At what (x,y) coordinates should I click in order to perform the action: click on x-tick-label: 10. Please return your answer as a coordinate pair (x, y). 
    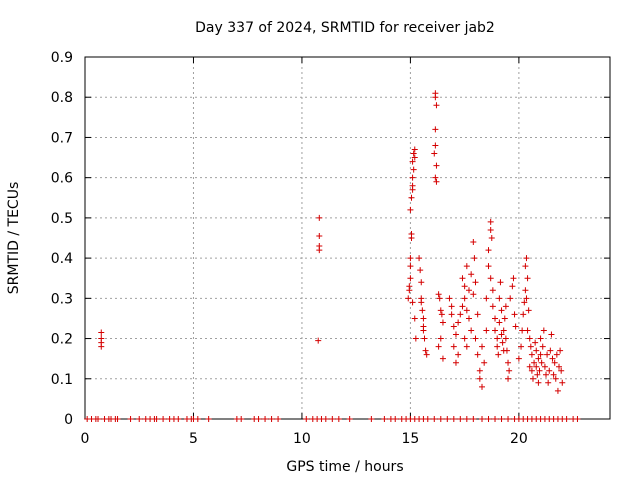
    Looking at the image, I should click on (302, 439).